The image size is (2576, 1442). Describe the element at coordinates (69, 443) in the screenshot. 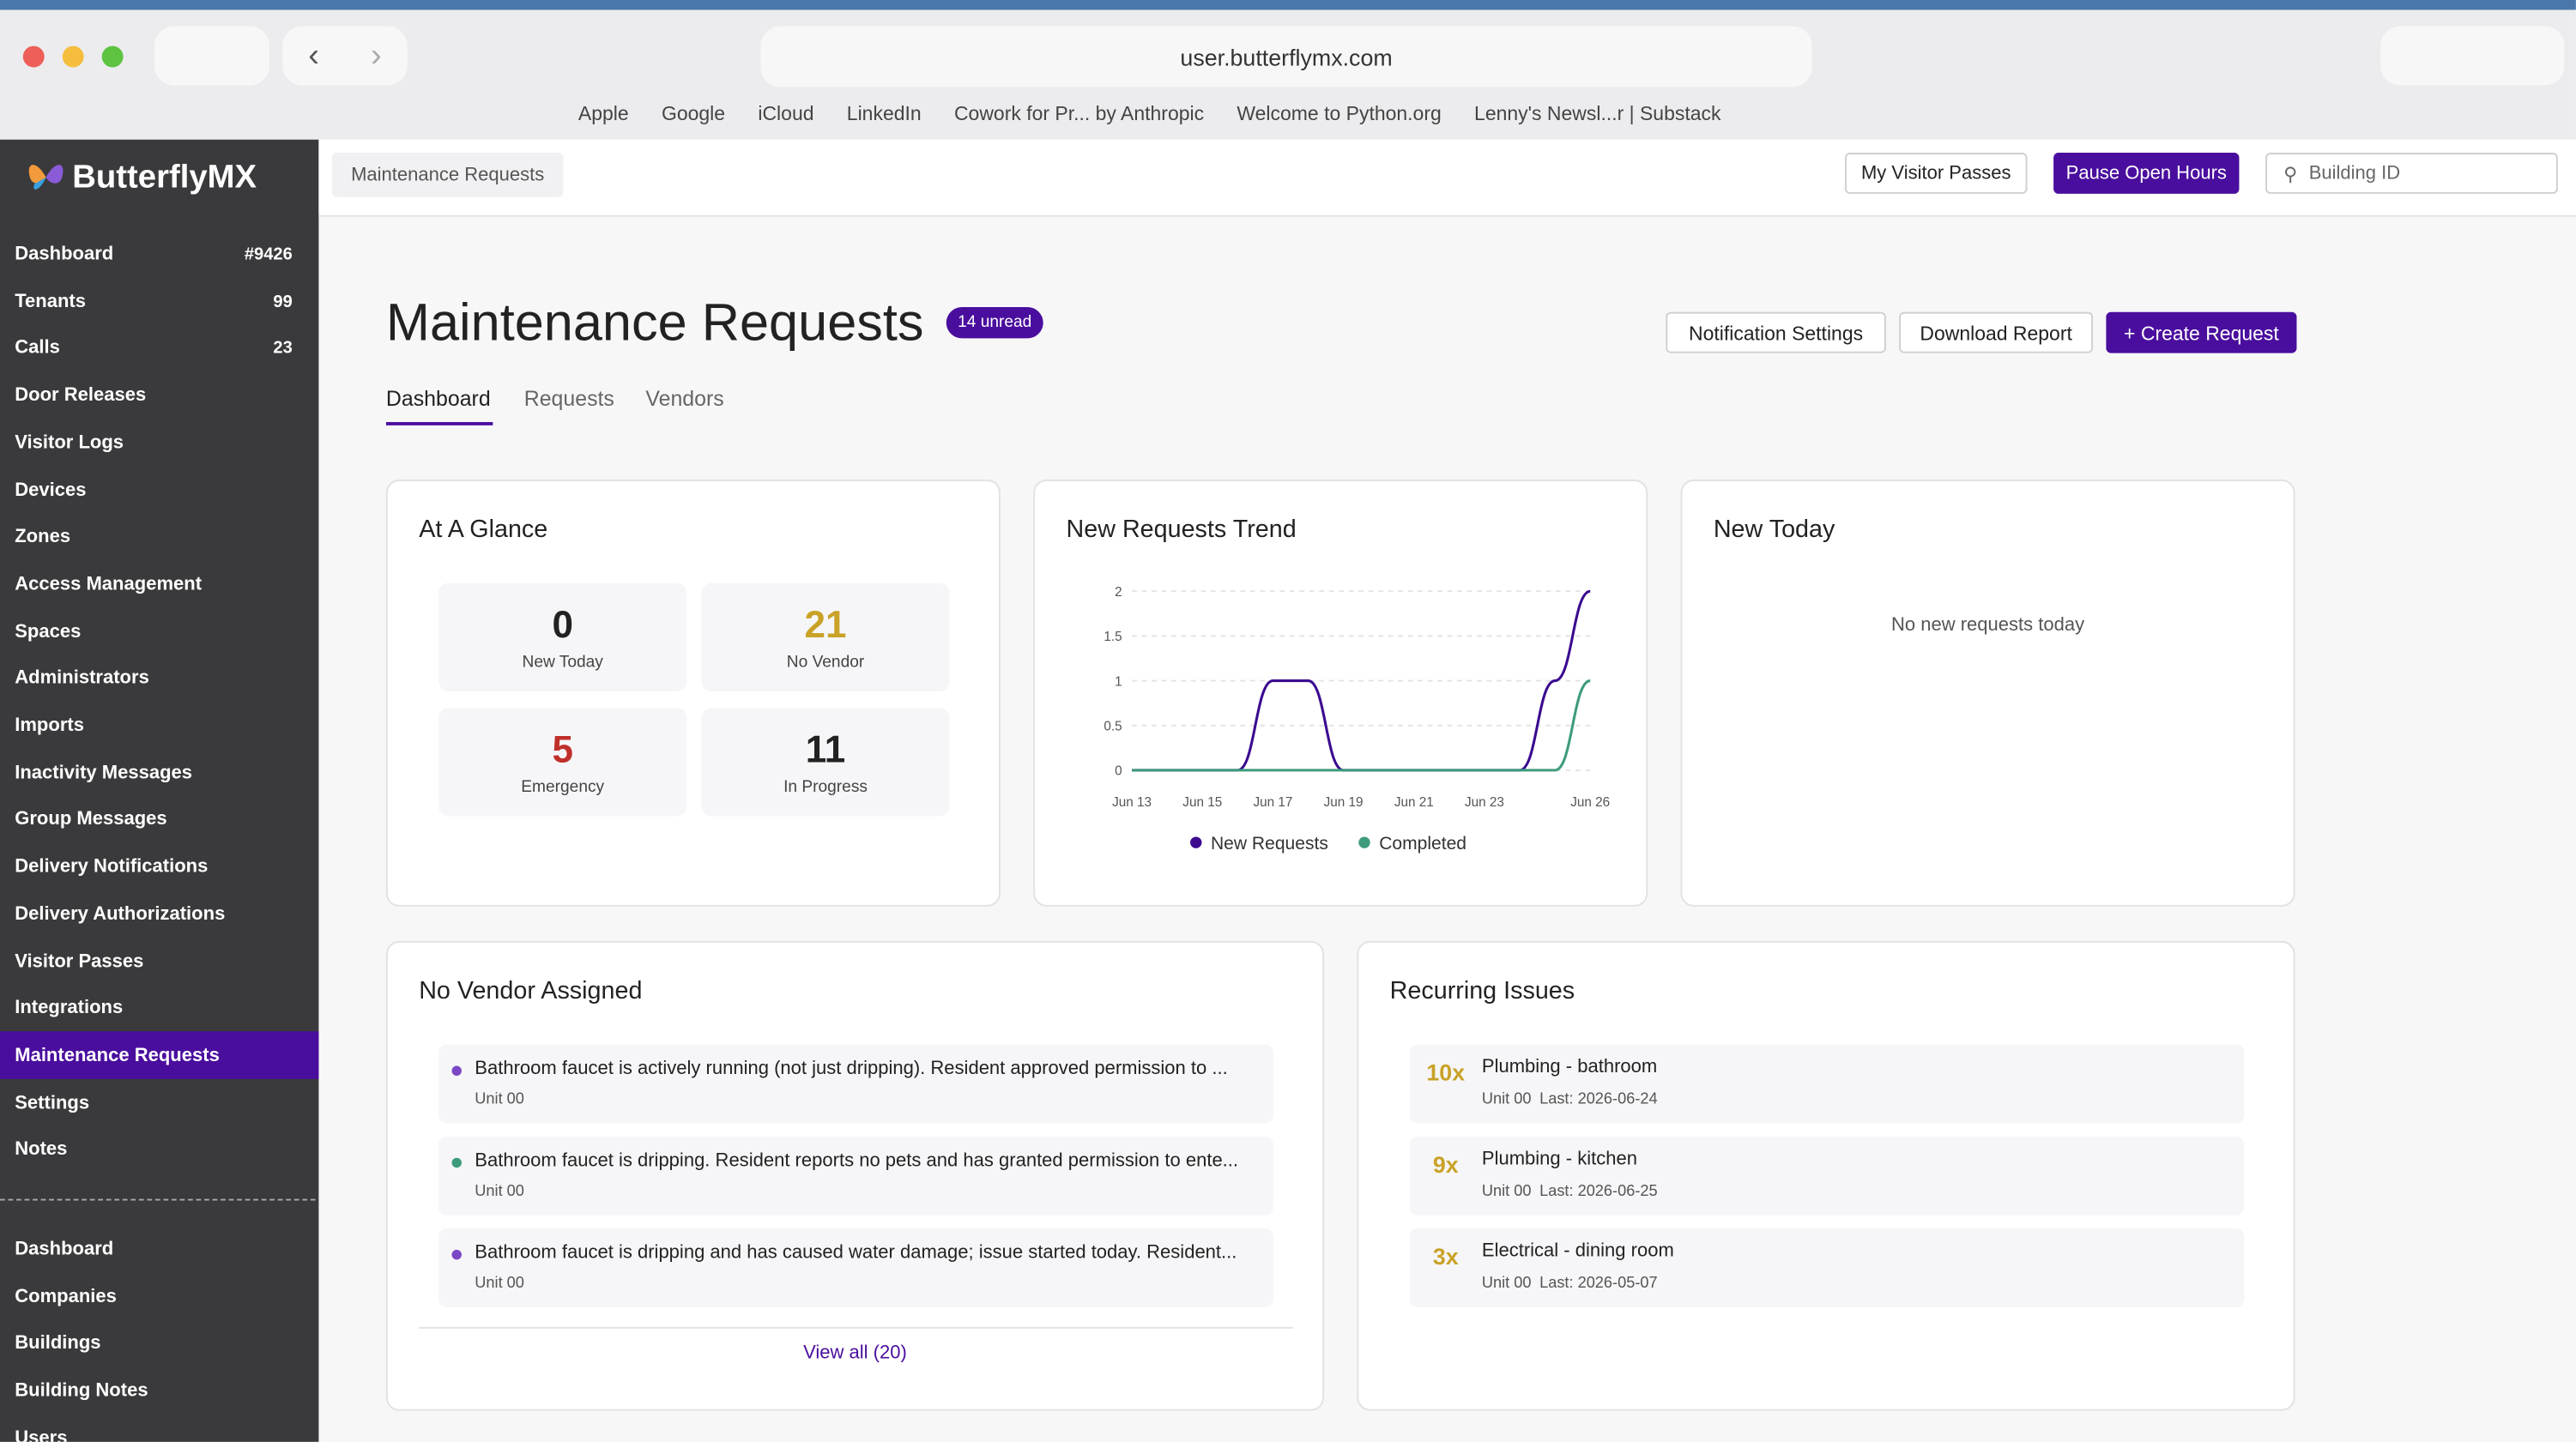

I see `nav-label: Visitor Logs` at that location.